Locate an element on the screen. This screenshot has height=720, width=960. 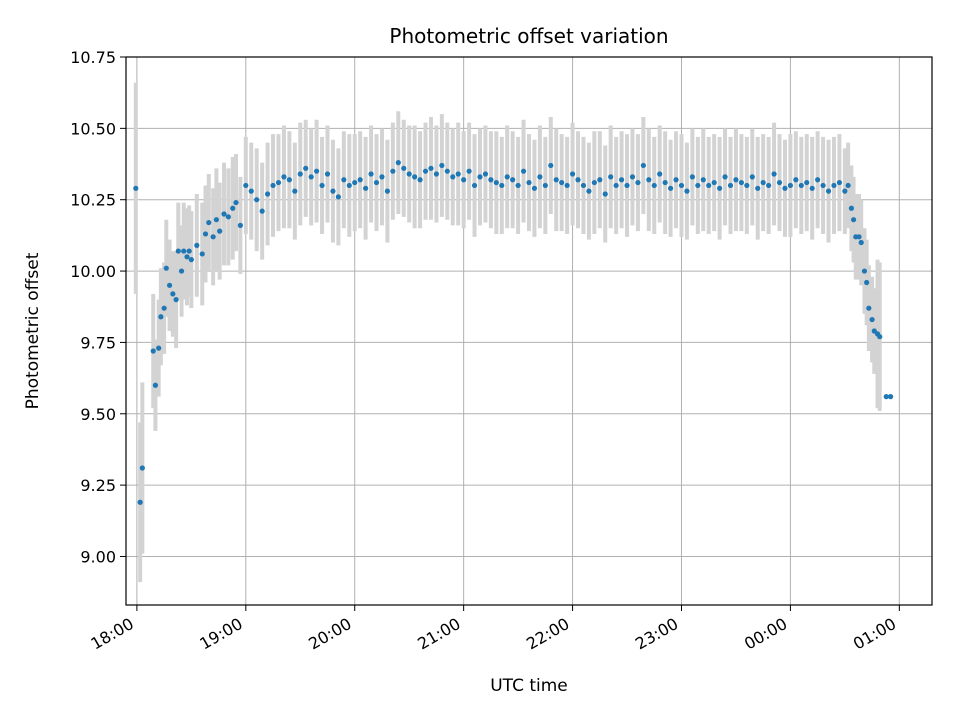
x-tick-label: 18:00 is located at coordinates (111, 634).